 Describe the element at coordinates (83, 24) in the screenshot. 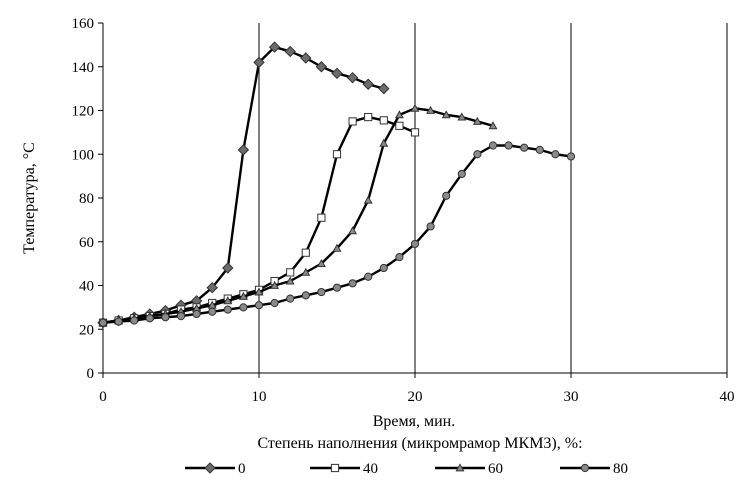

I see `y-tick-label: 160` at that location.